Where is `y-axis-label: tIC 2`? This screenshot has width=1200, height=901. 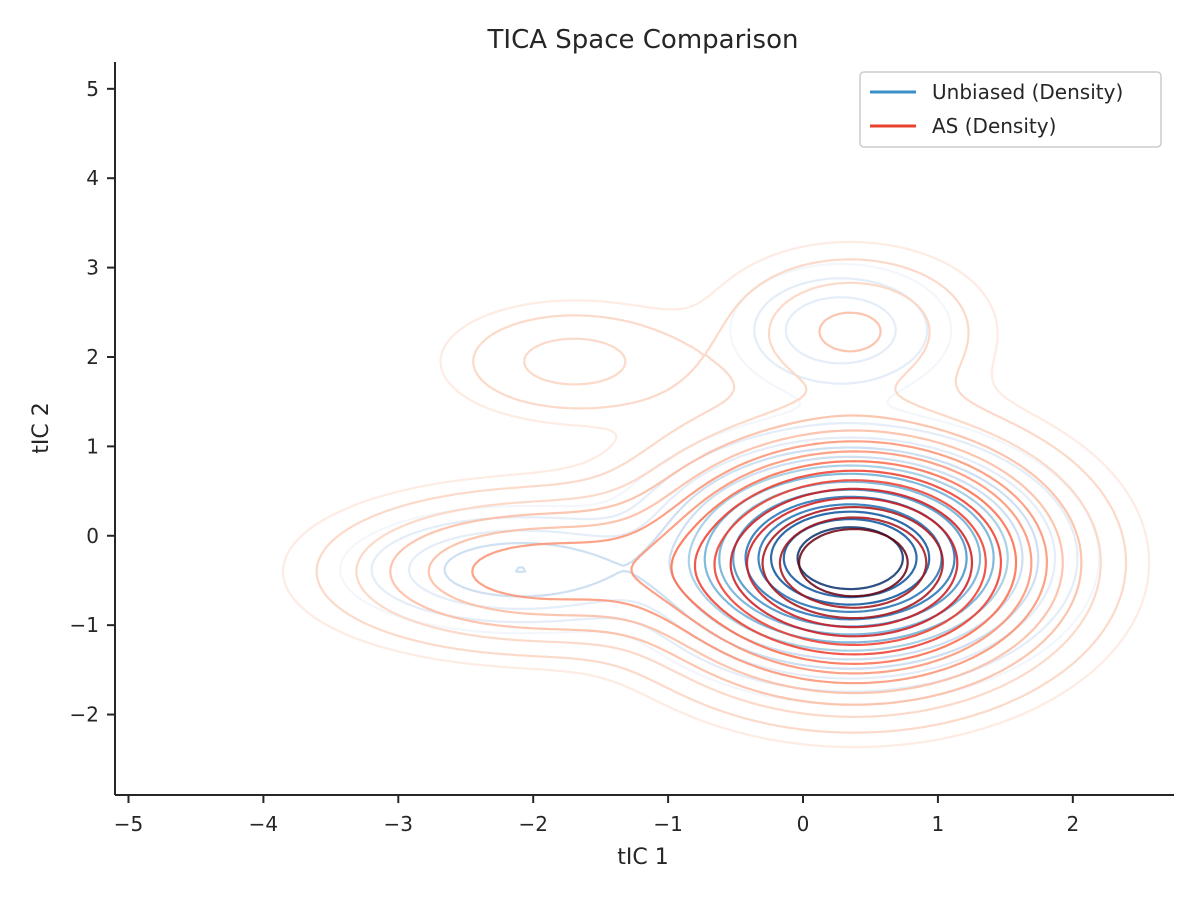 y-axis-label: tIC 2 is located at coordinates (41, 427).